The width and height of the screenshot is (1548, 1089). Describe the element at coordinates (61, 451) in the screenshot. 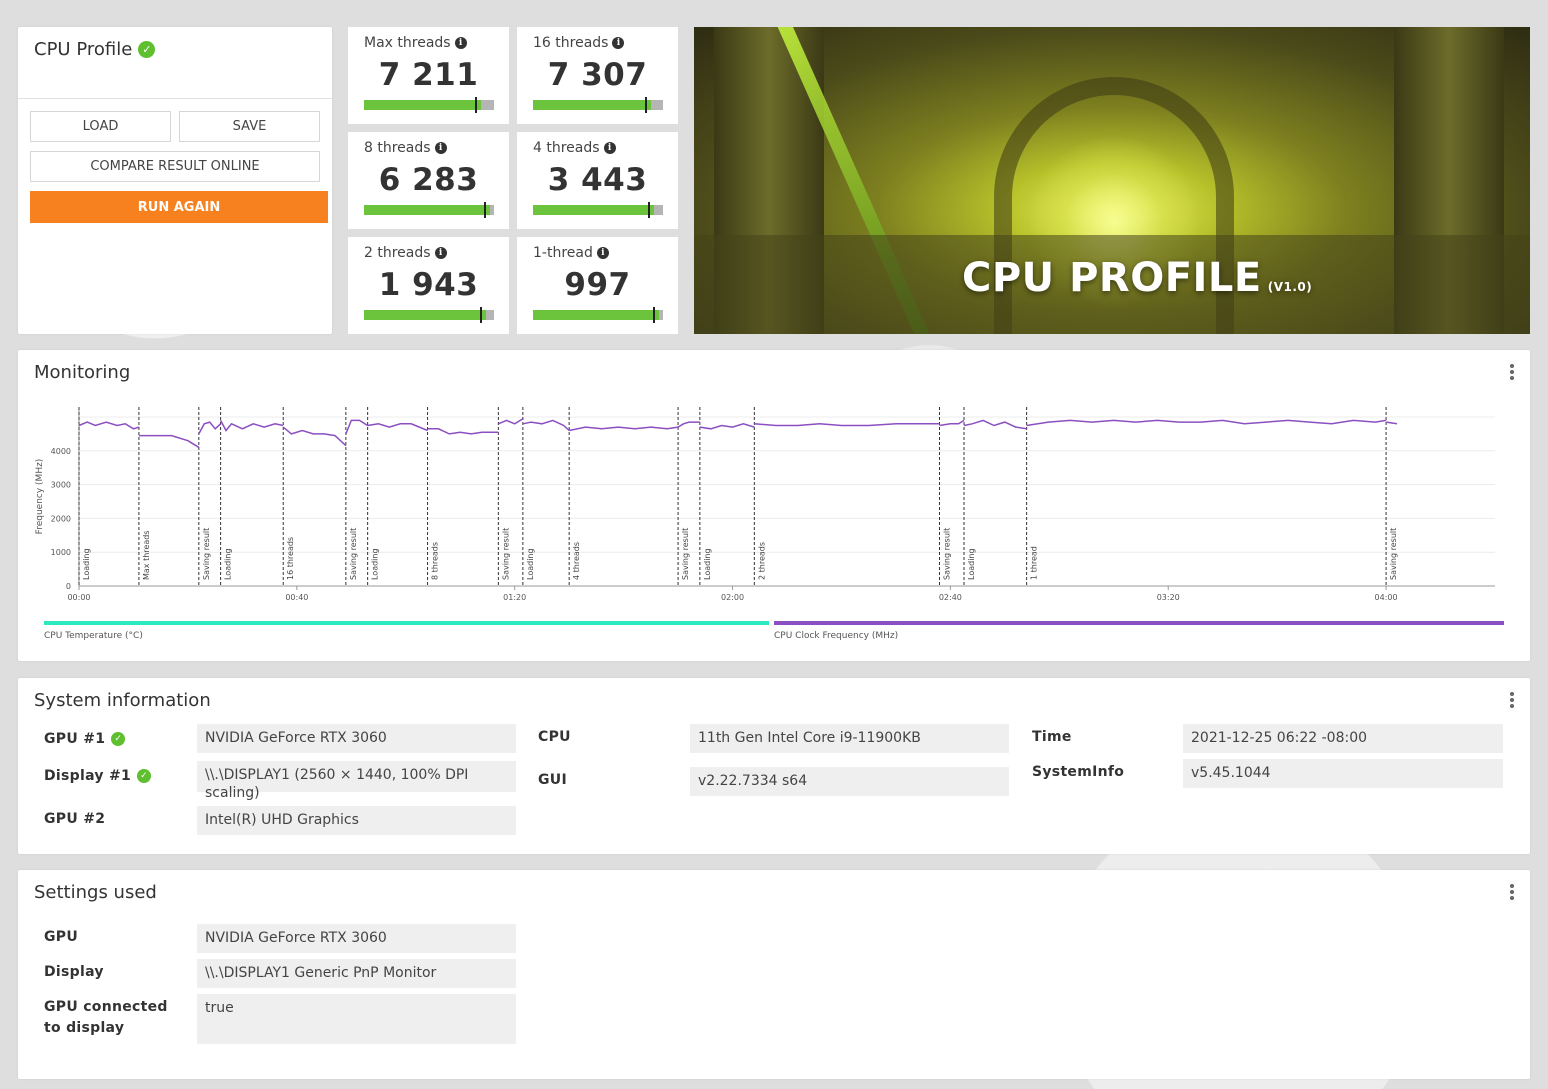

I see `y-tick-label: 4000` at that location.